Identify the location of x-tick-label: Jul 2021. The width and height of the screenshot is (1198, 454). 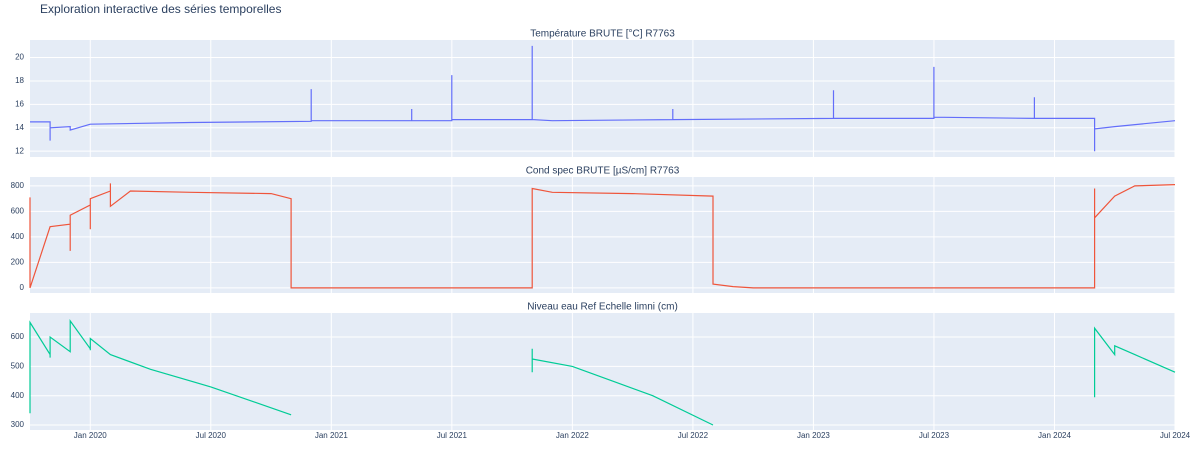
(452, 435).